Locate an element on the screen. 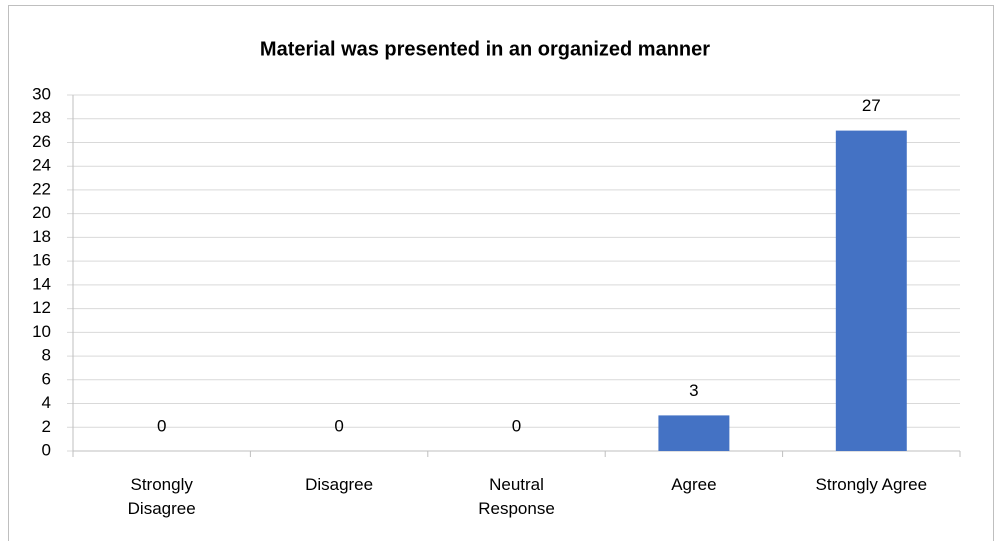 This screenshot has height=541, width=997. y-tick-label: 26 is located at coordinates (41, 141).